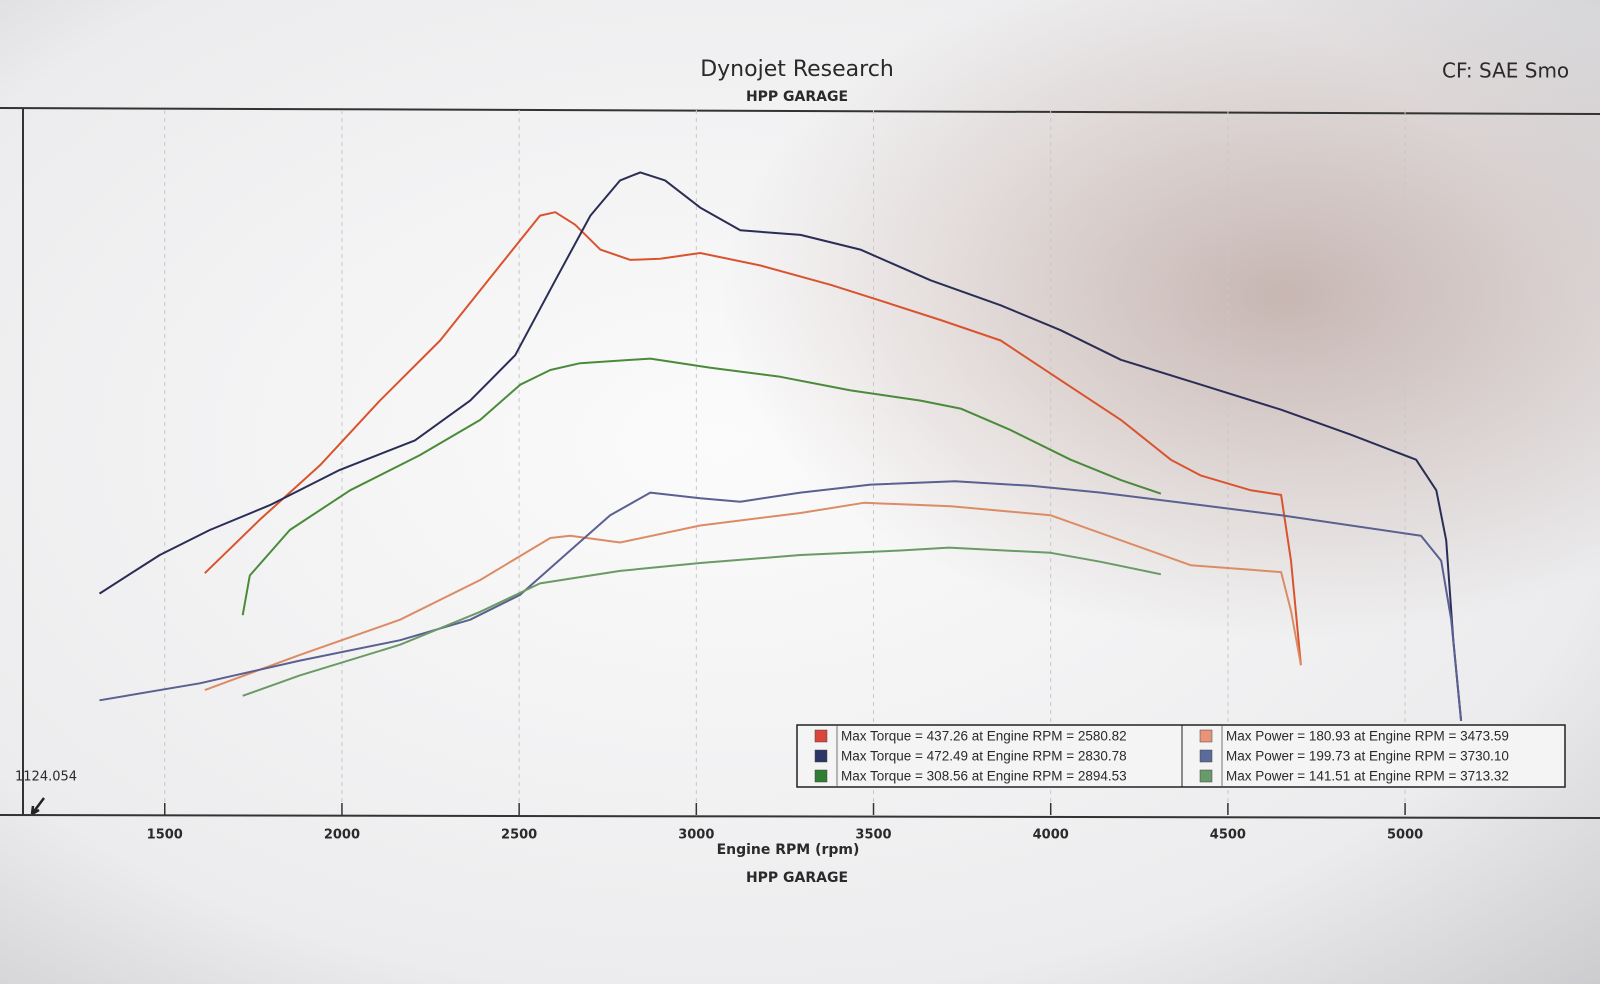 This screenshot has height=984, width=1600. Describe the element at coordinates (800, 816) in the screenshot. I see `x-axis-line` at that location.